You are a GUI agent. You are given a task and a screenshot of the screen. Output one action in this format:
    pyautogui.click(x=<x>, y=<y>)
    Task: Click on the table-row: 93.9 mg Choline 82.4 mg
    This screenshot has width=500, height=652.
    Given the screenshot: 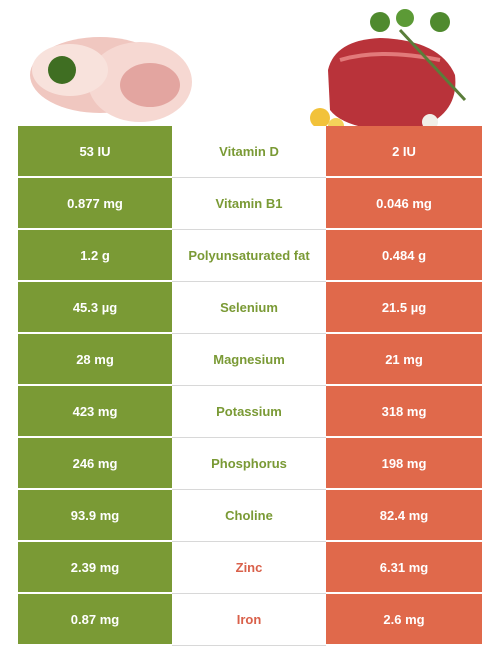 What is the action you would take?
    pyautogui.click(x=250, y=516)
    